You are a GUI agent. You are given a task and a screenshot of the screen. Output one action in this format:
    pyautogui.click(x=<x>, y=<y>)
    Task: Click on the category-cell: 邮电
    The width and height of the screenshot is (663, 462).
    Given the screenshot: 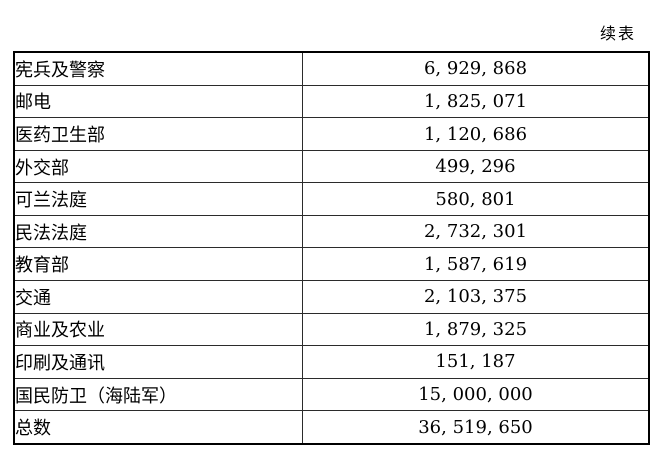 What is the action you would take?
    pyautogui.click(x=158, y=101)
    